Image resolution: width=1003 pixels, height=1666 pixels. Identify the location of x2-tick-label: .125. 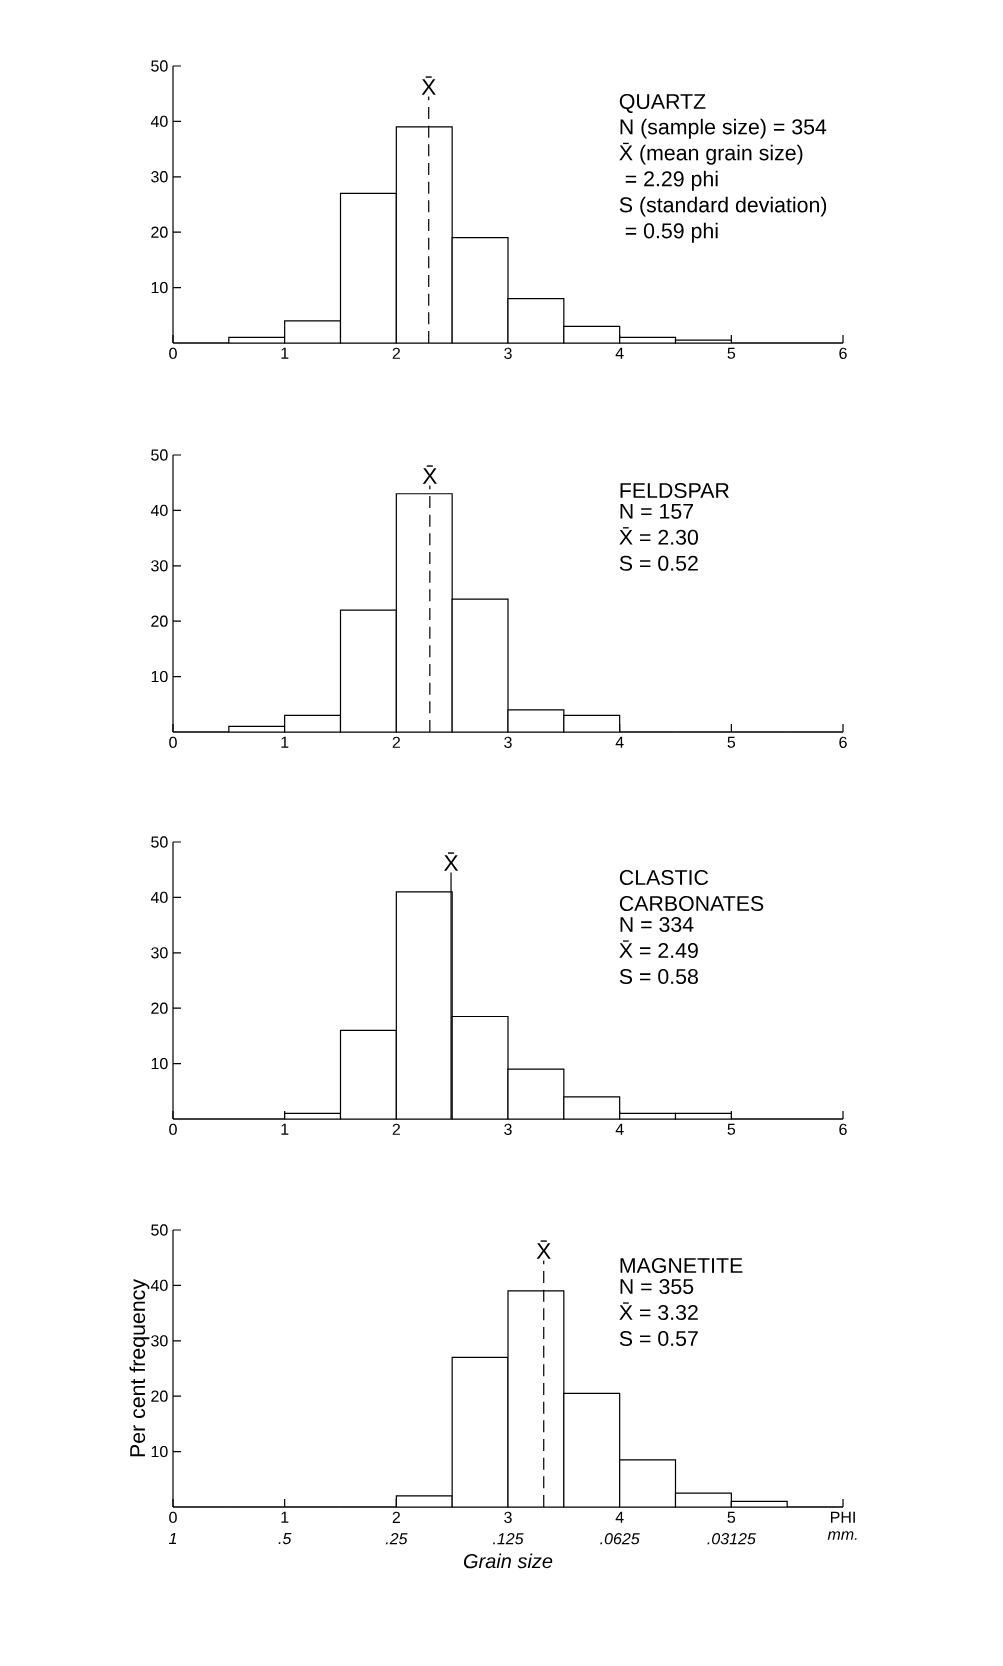
(508, 1539).